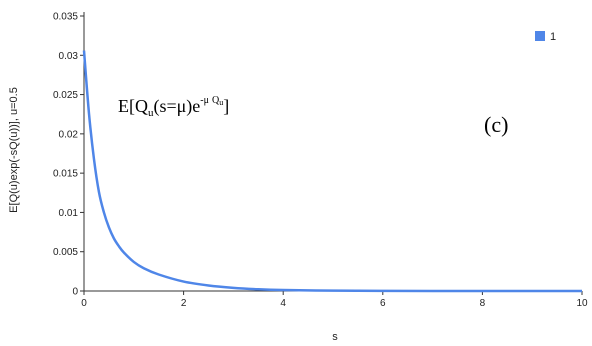  Describe the element at coordinates (68, 155) in the screenshot. I see `y-axis-ticks: 0 0.005 0.01 0.015 0.02 0.025 0.03 0.035` at that location.